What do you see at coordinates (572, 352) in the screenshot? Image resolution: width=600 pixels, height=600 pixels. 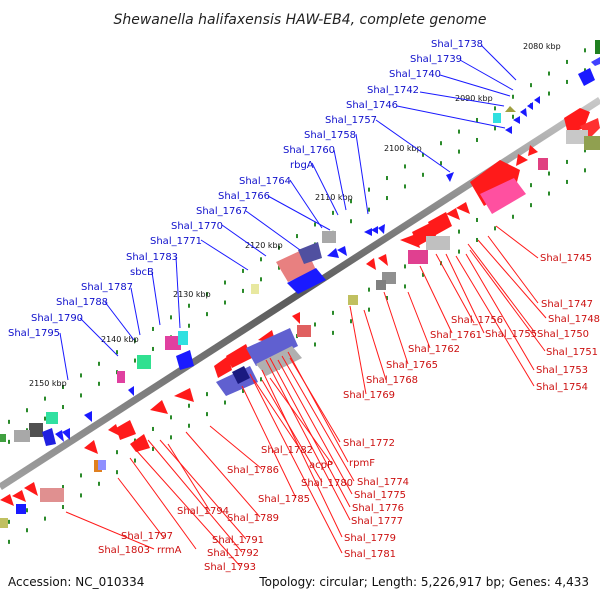 I see `gene-label: Shal_1751` at bounding box center [572, 352].